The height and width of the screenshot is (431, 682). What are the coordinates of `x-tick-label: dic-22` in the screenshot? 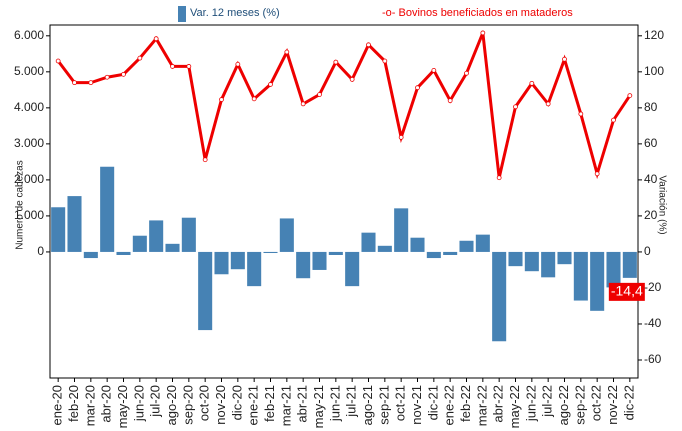 It's located at (628, 402).